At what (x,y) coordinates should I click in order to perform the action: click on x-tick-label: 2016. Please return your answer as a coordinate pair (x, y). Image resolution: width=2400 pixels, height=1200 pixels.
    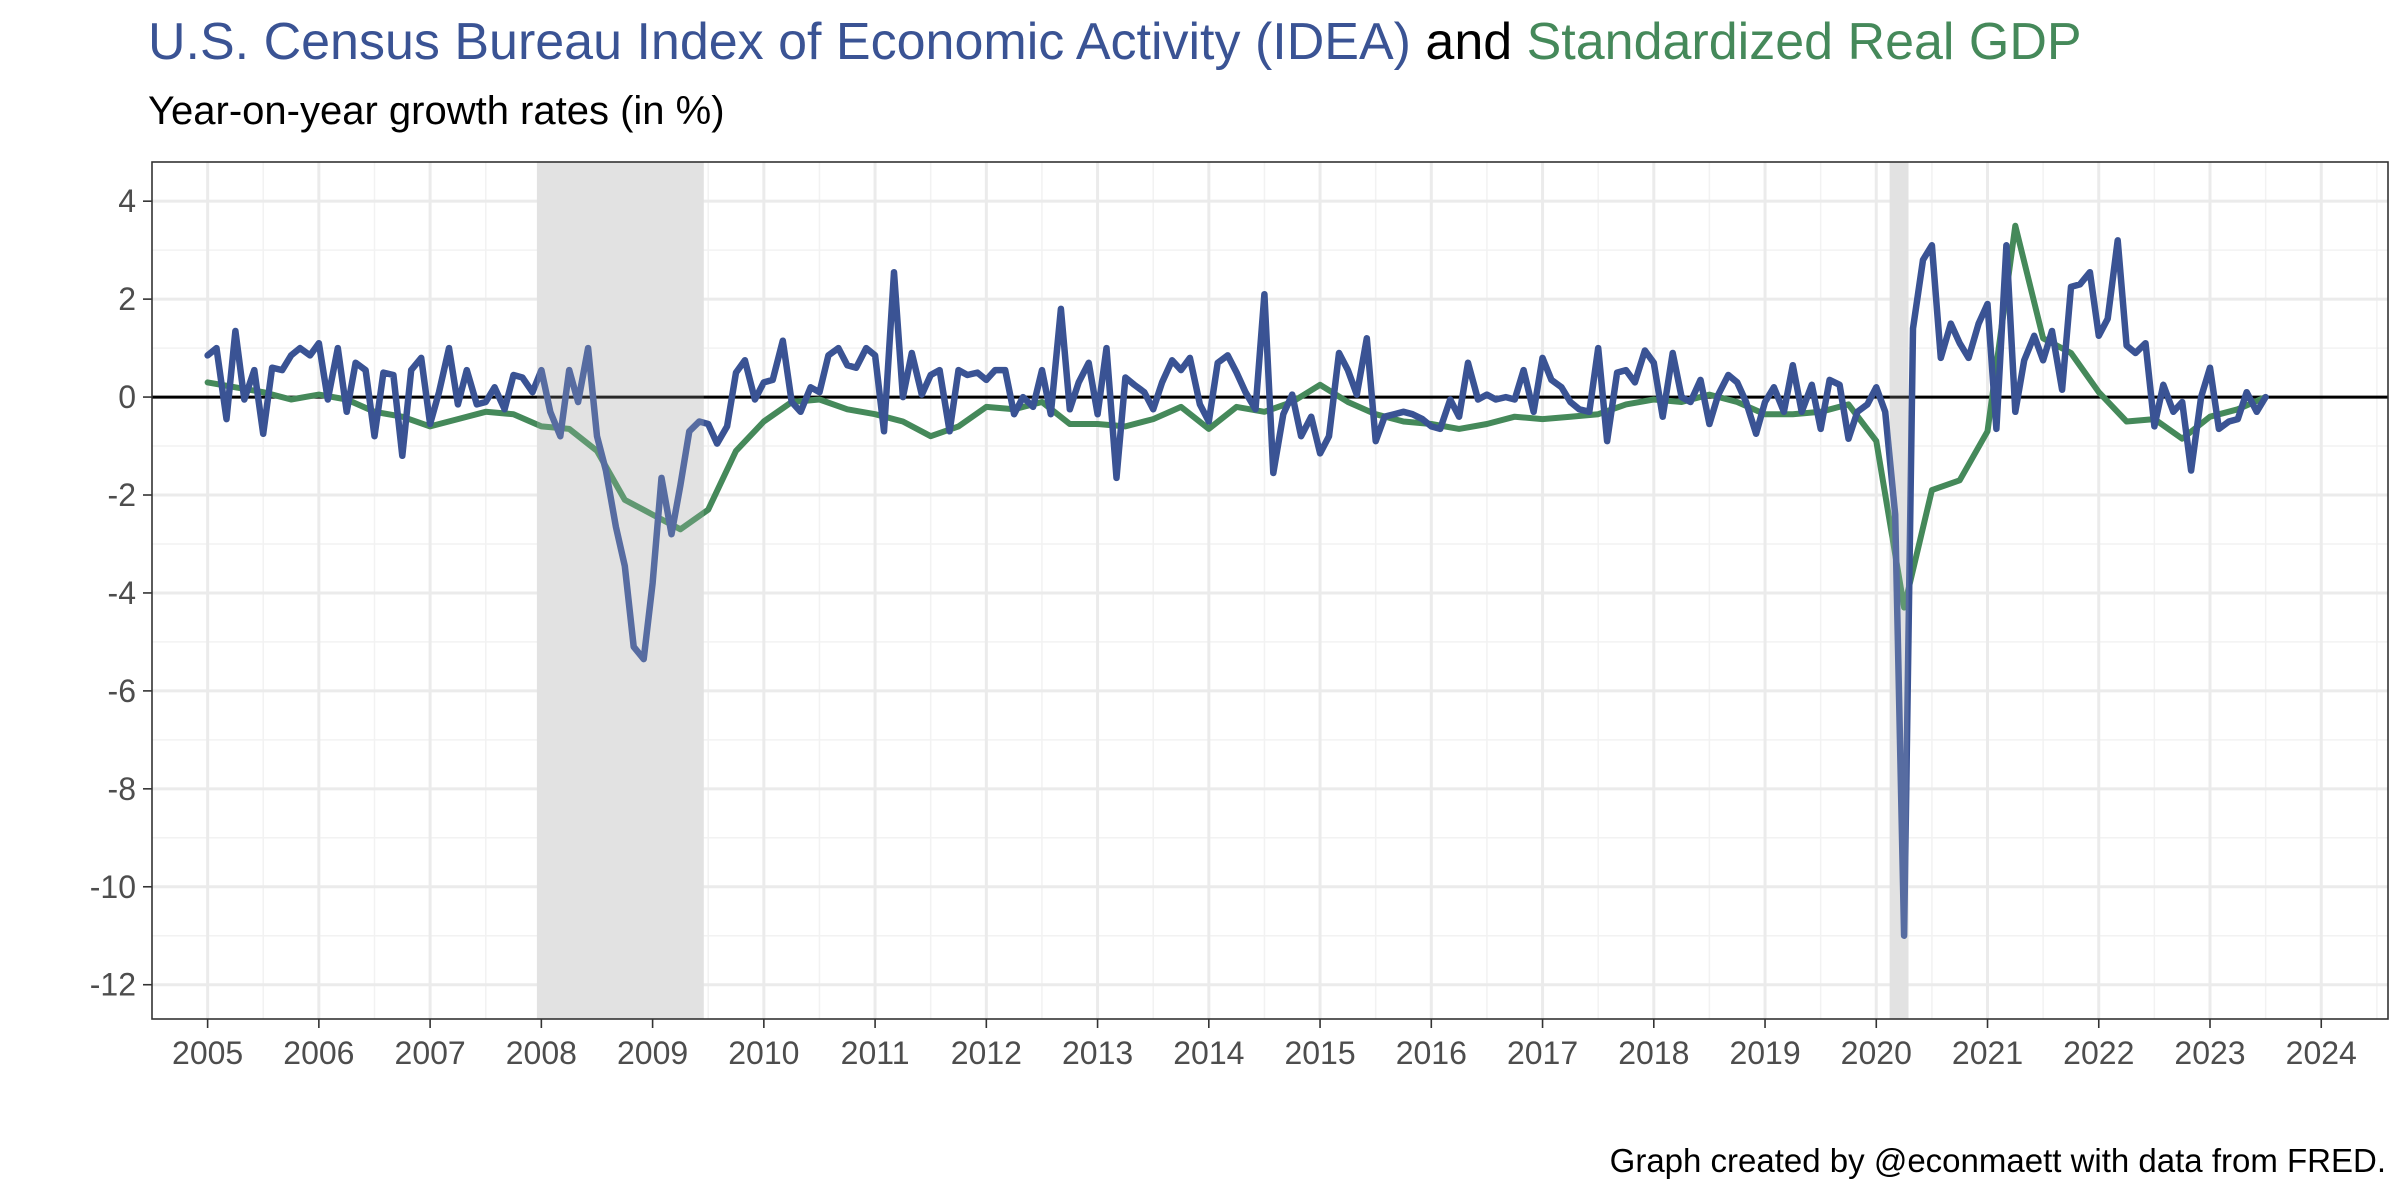
    Looking at the image, I should click on (1431, 1053).